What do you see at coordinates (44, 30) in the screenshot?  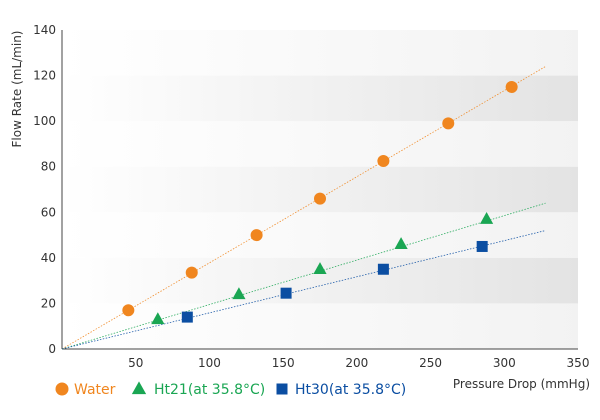 I see `y-tick-label: 140` at bounding box center [44, 30].